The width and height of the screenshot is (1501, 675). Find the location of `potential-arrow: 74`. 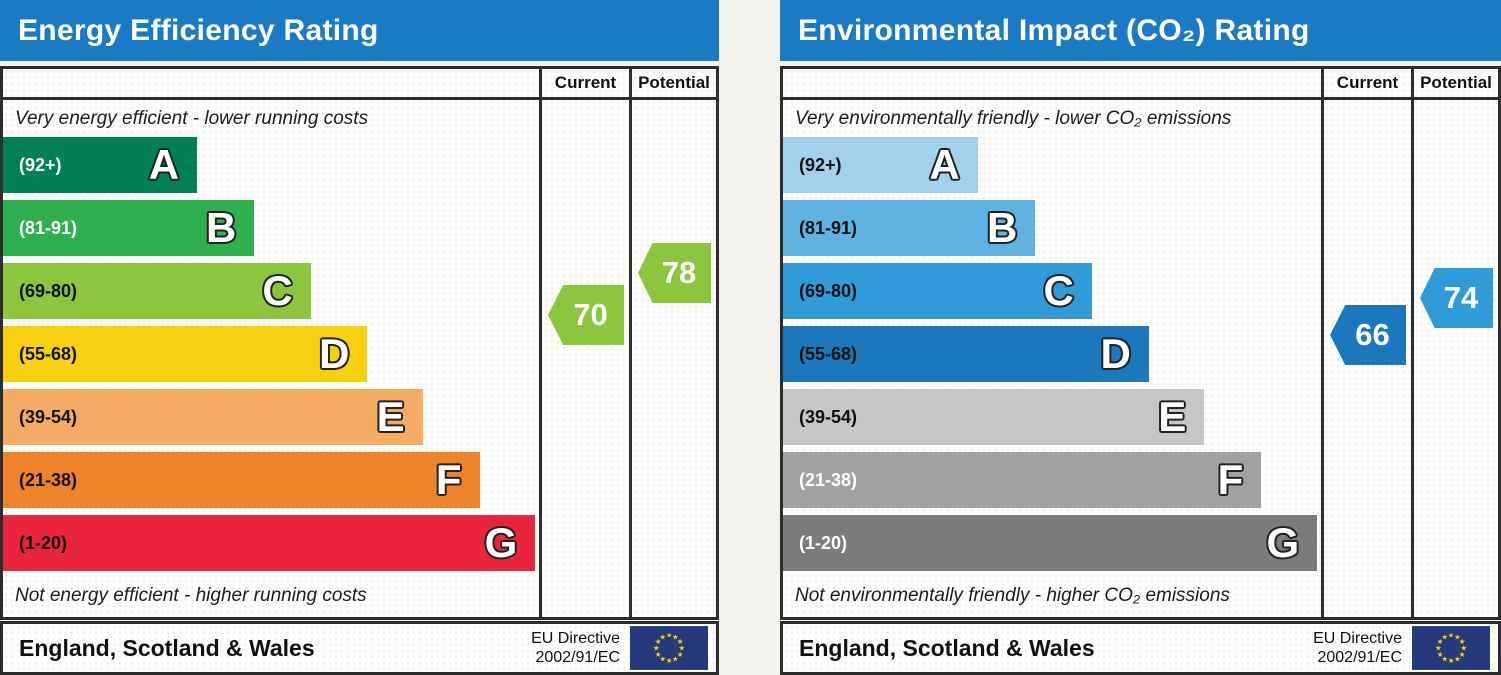

potential-arrow: 74 is located at coordinates (1456, 298).